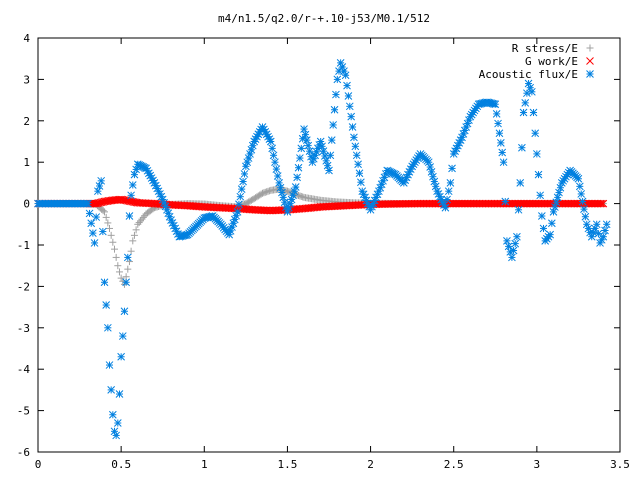 Image resolution: width=640 pixels, height=480 pixels. I want to click on y-tick-label: 1, so click(26, 162).